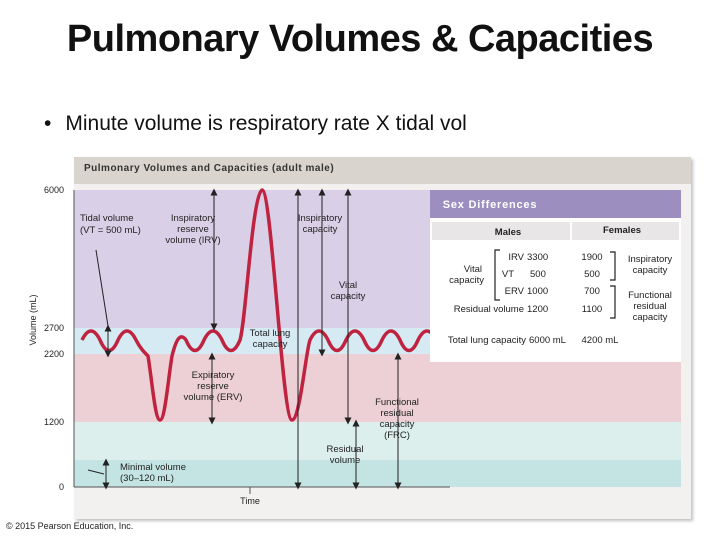 This screenshot has height=540, width=720. I want to click on irv-female-value: 1900, so click(591, 257).